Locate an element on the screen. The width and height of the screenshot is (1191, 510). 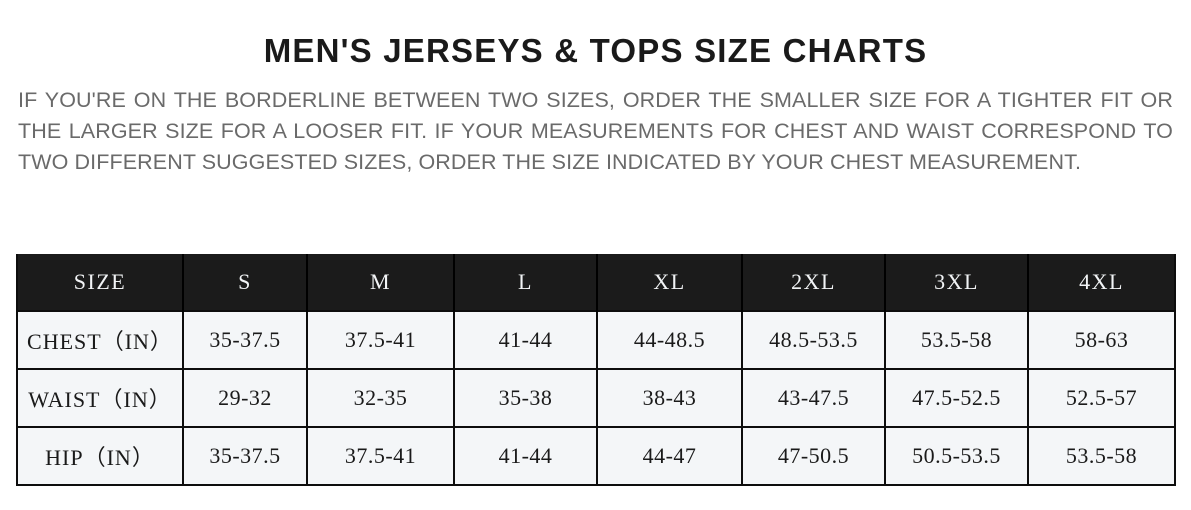
cell-chest-s: 35-37.5 is located at coordinates (245, 339).